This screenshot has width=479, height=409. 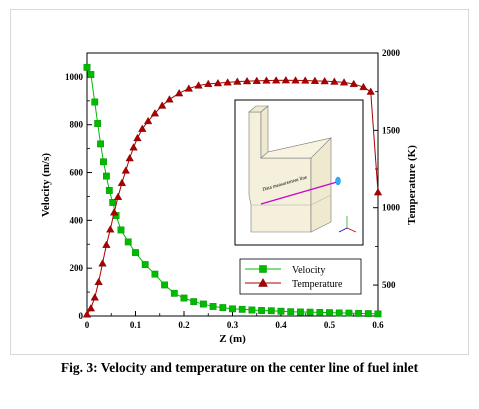 What do you see at coordinates (87, 325) in the screenshot?
I see `x-tick-label: 0` at bounding box center [87, 325].